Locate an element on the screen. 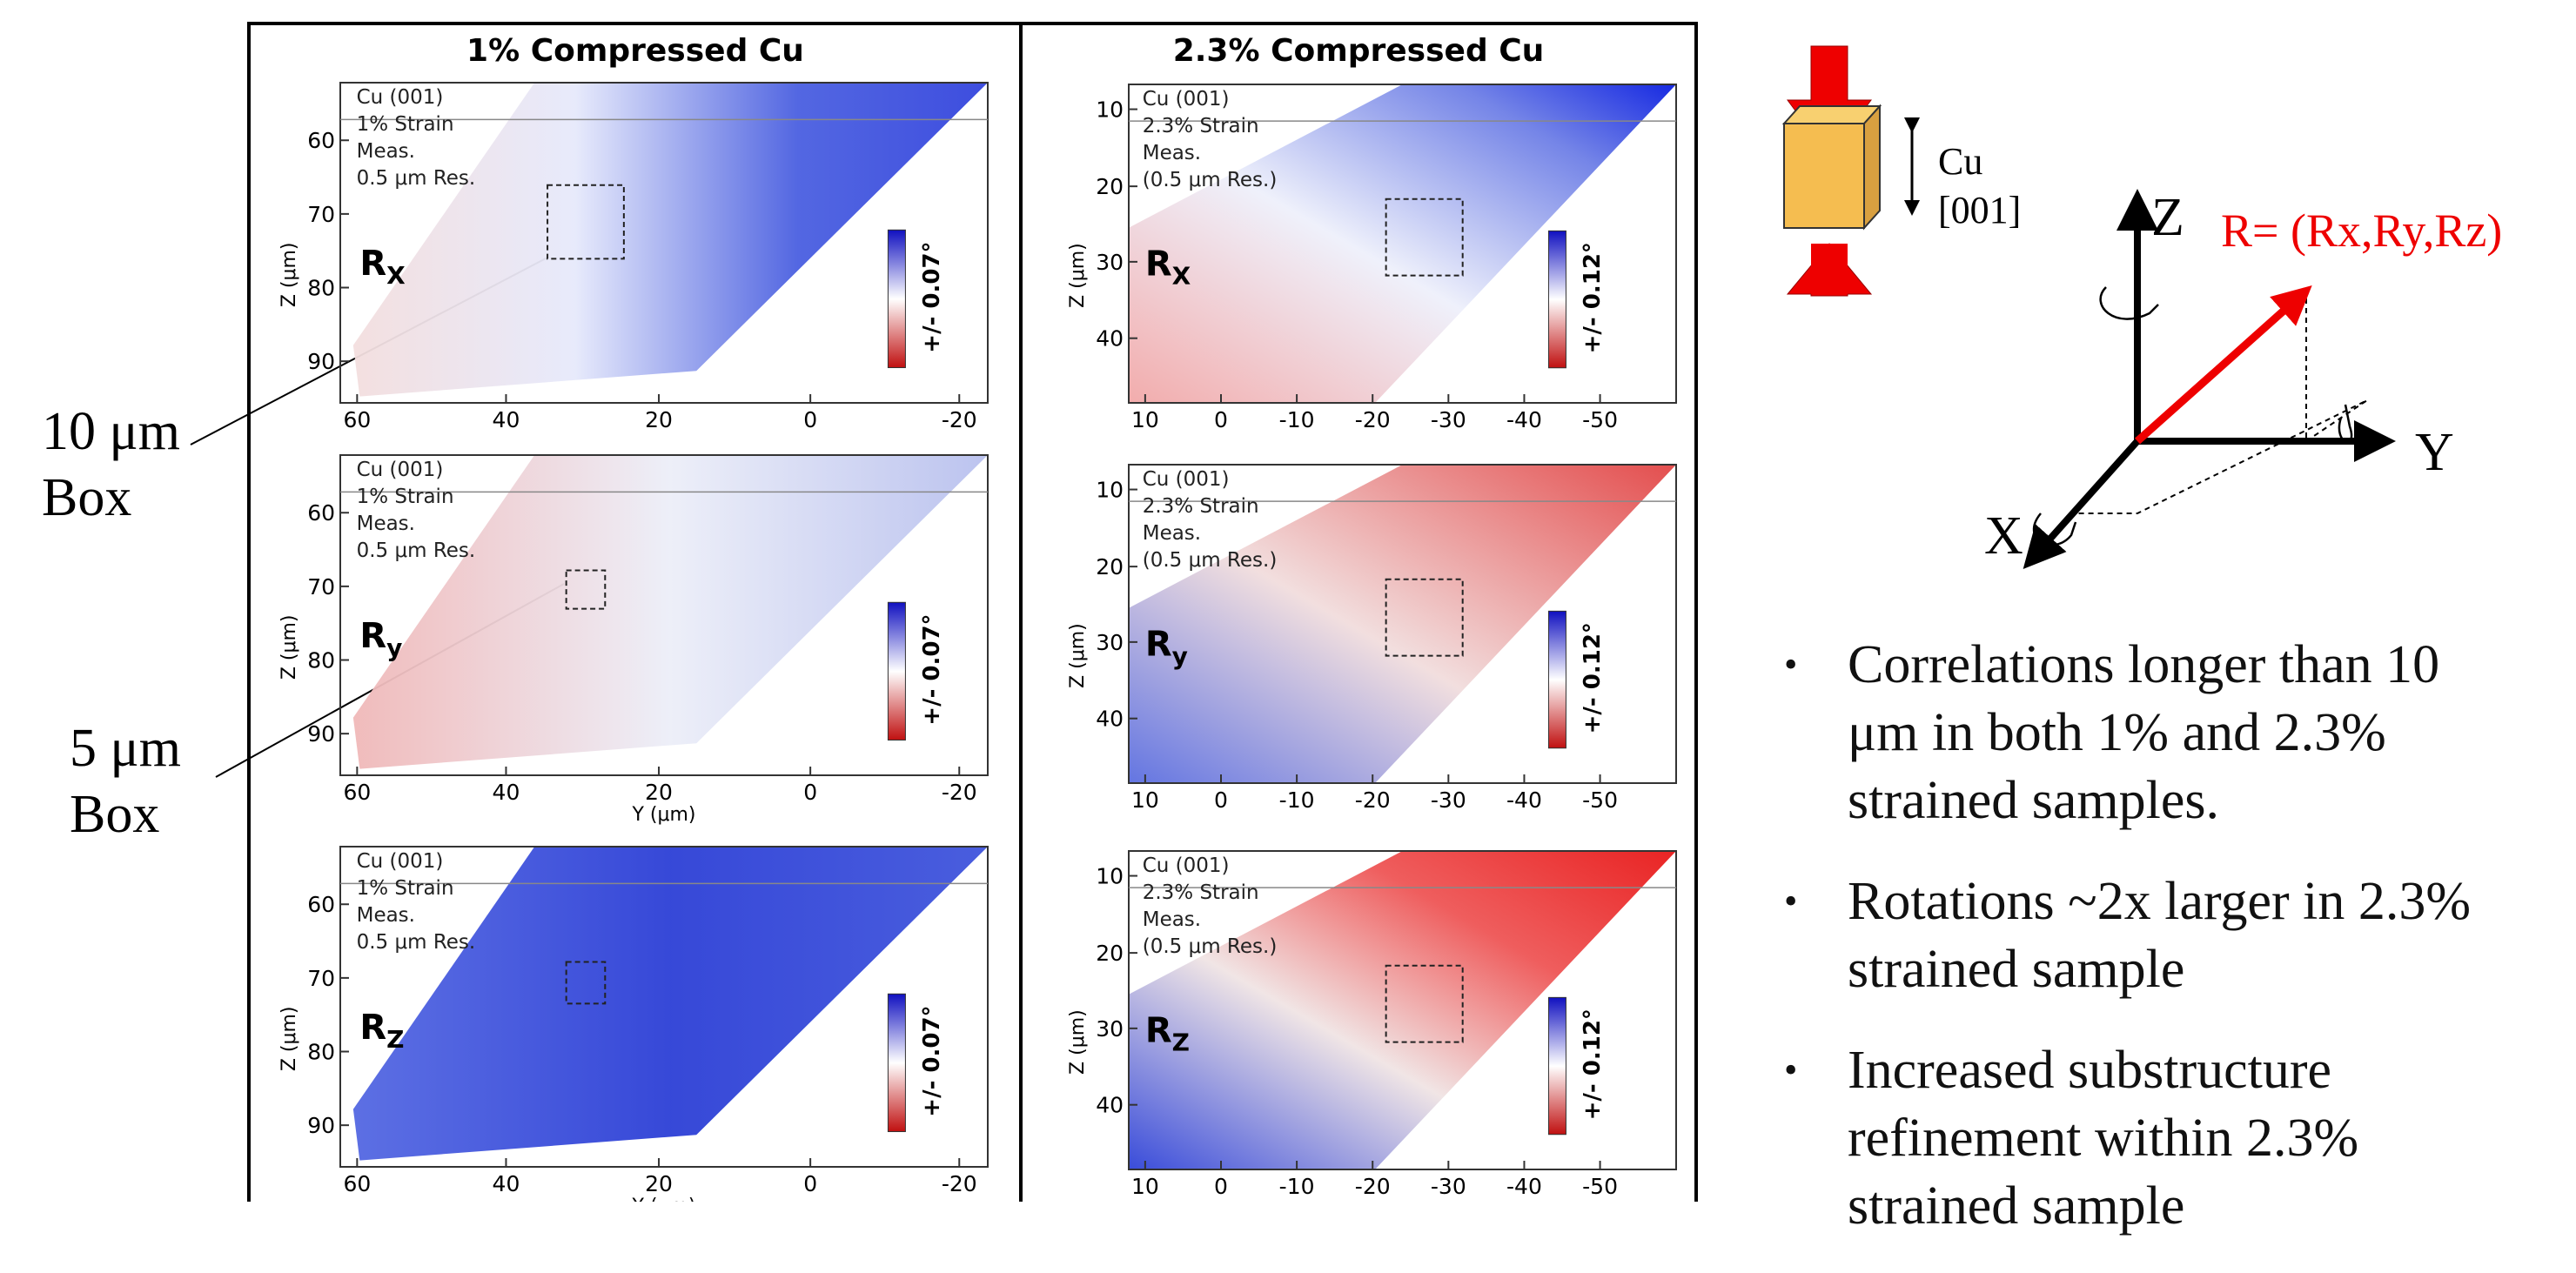 The height and width of the screenshot is (1273, 2576). x-tick-label: 20 is located at coordinates (659, 1183).